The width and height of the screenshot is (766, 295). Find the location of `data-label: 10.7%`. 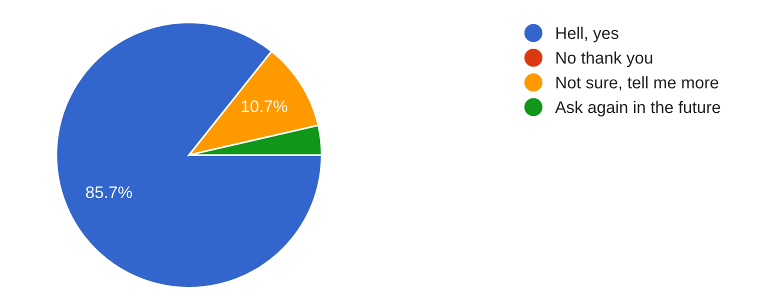

data-label: 10.7% is located at coordinates (265, 106).